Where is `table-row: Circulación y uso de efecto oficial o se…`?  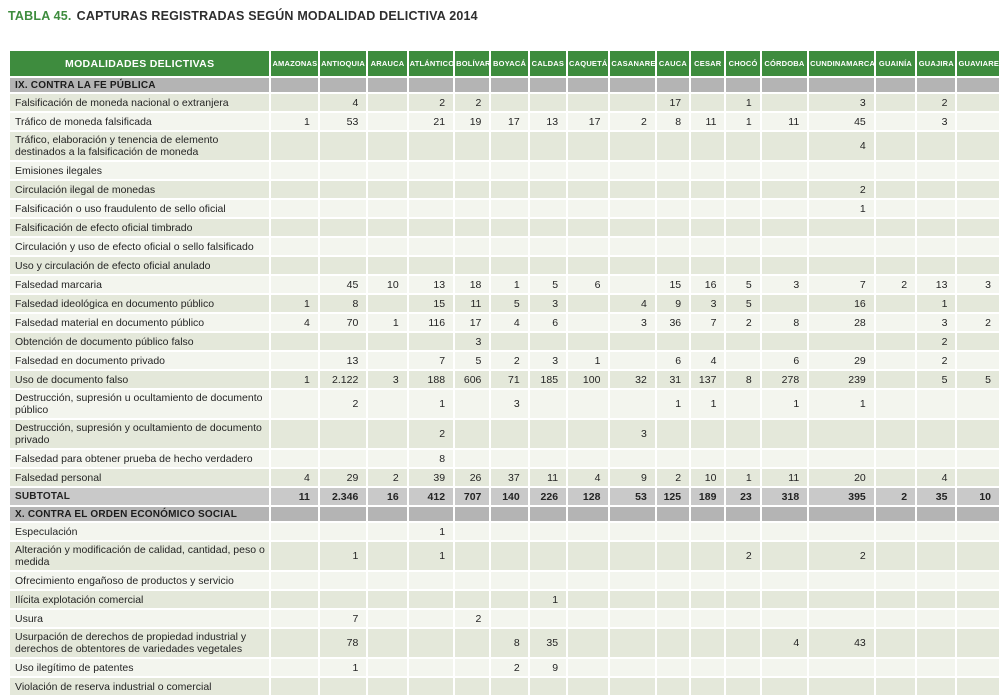 table-row: Circulación y uso de efecto oficial o se… is located at coordinates (504, 246).